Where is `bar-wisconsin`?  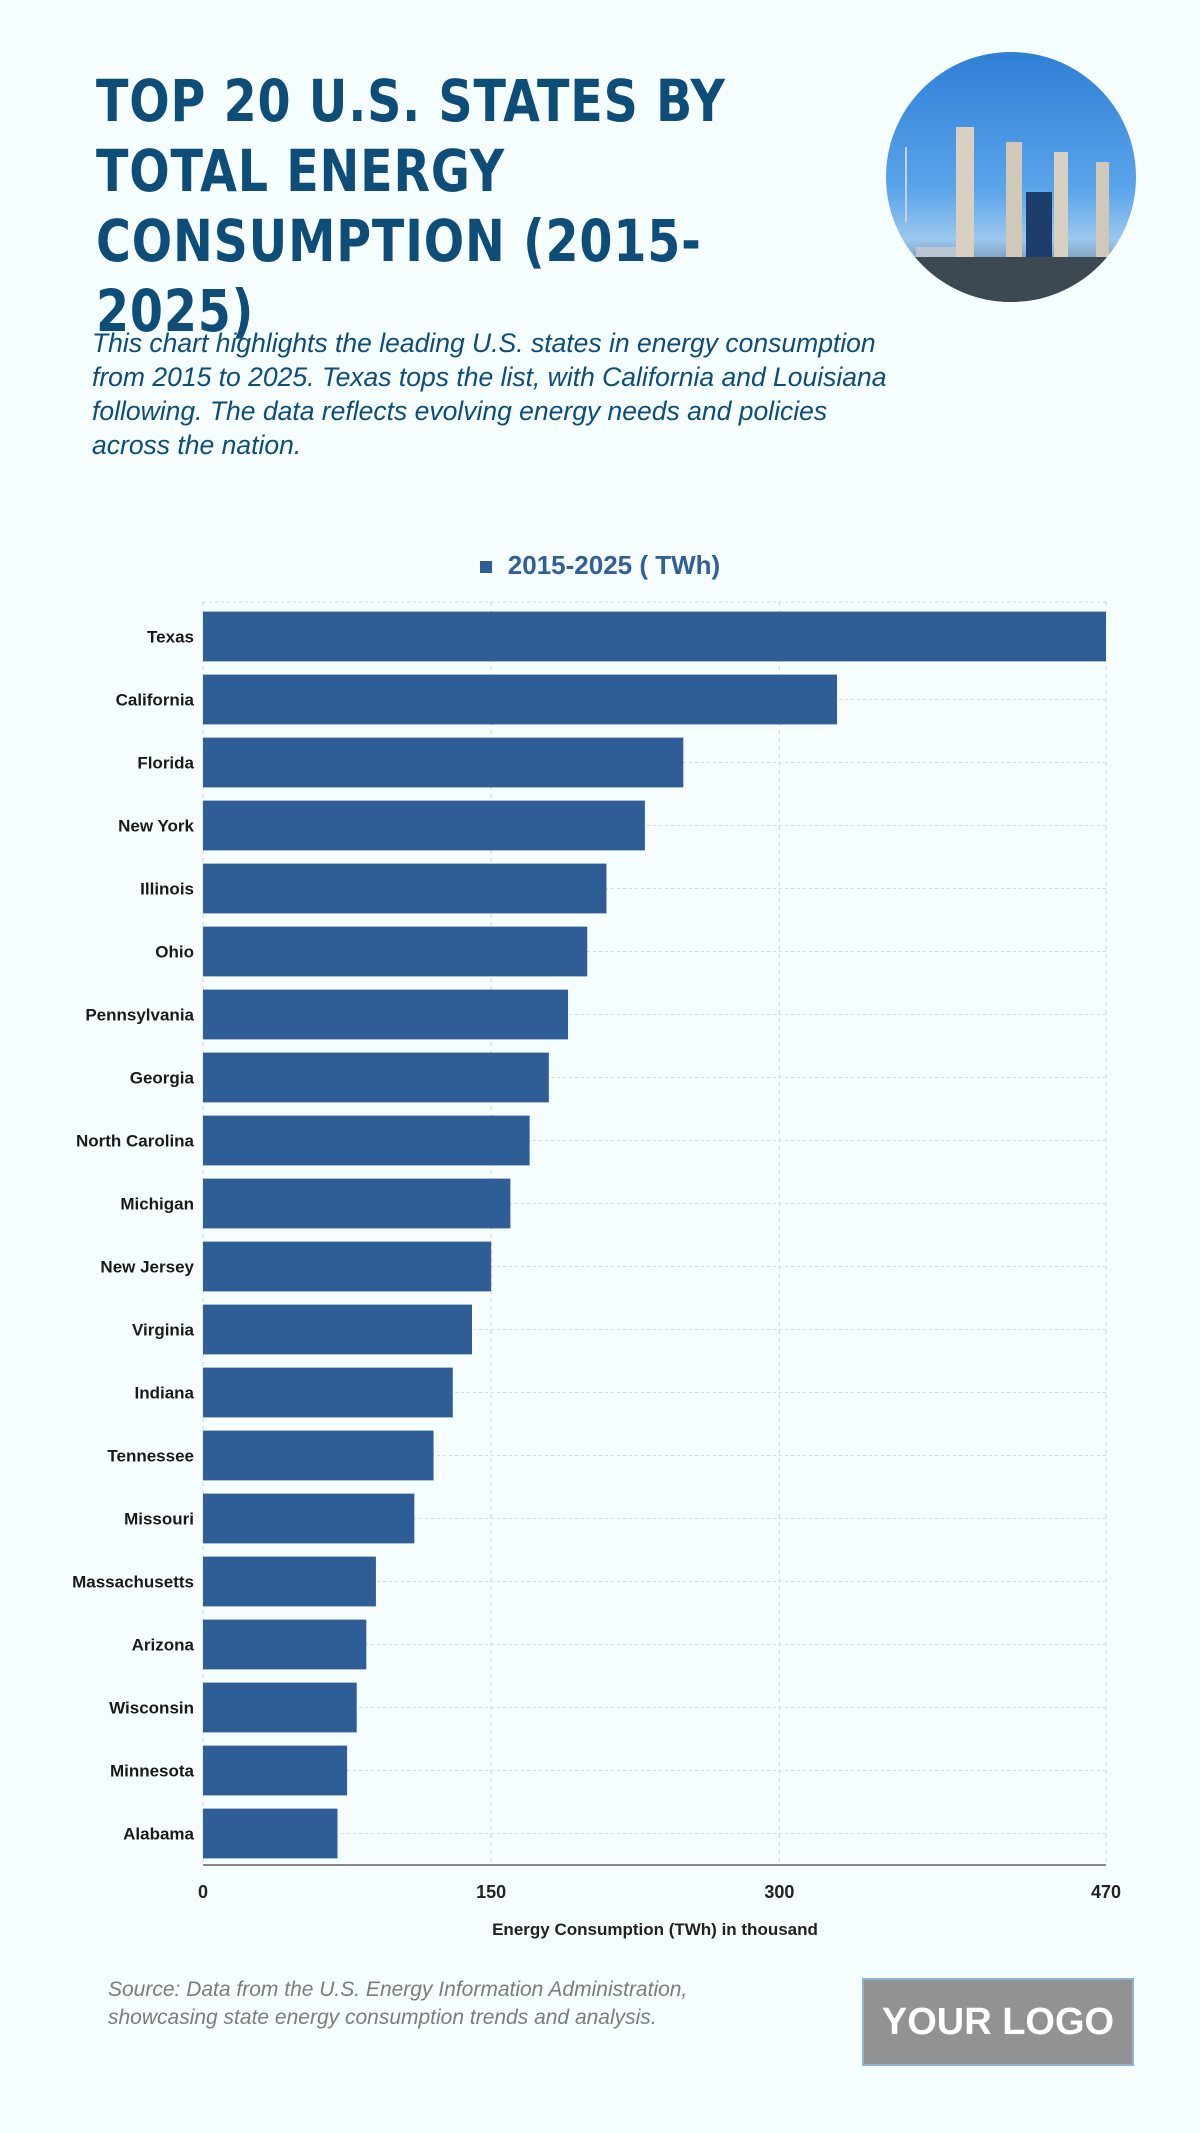
bar-wisconsin is located at coordinates (280, 1707).